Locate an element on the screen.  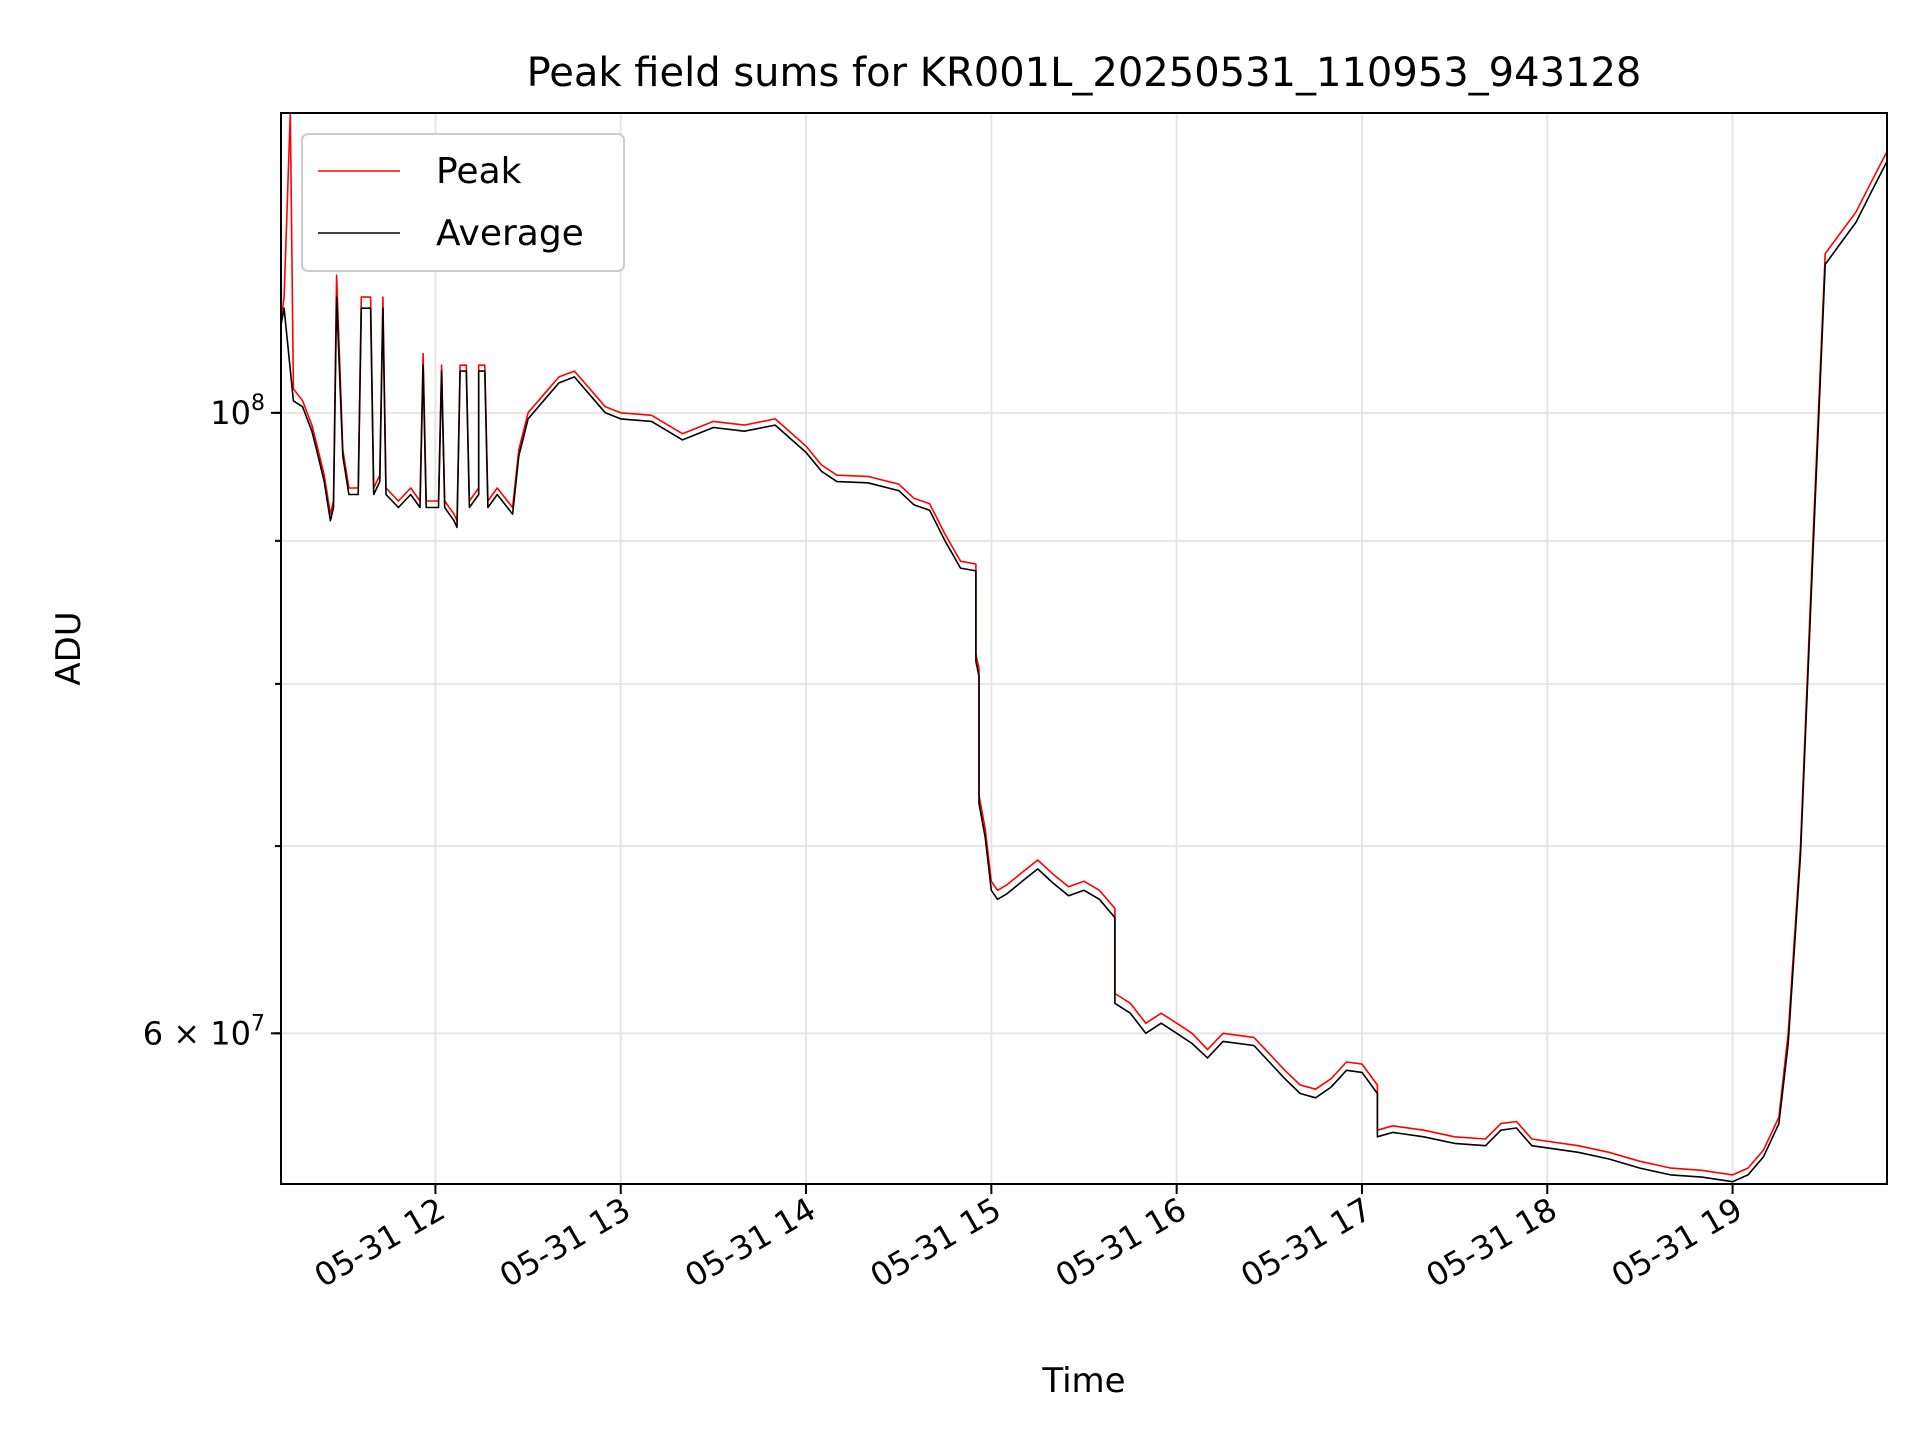
x-tick-label: 05-31 13 is located at coordinates (565, 1242).